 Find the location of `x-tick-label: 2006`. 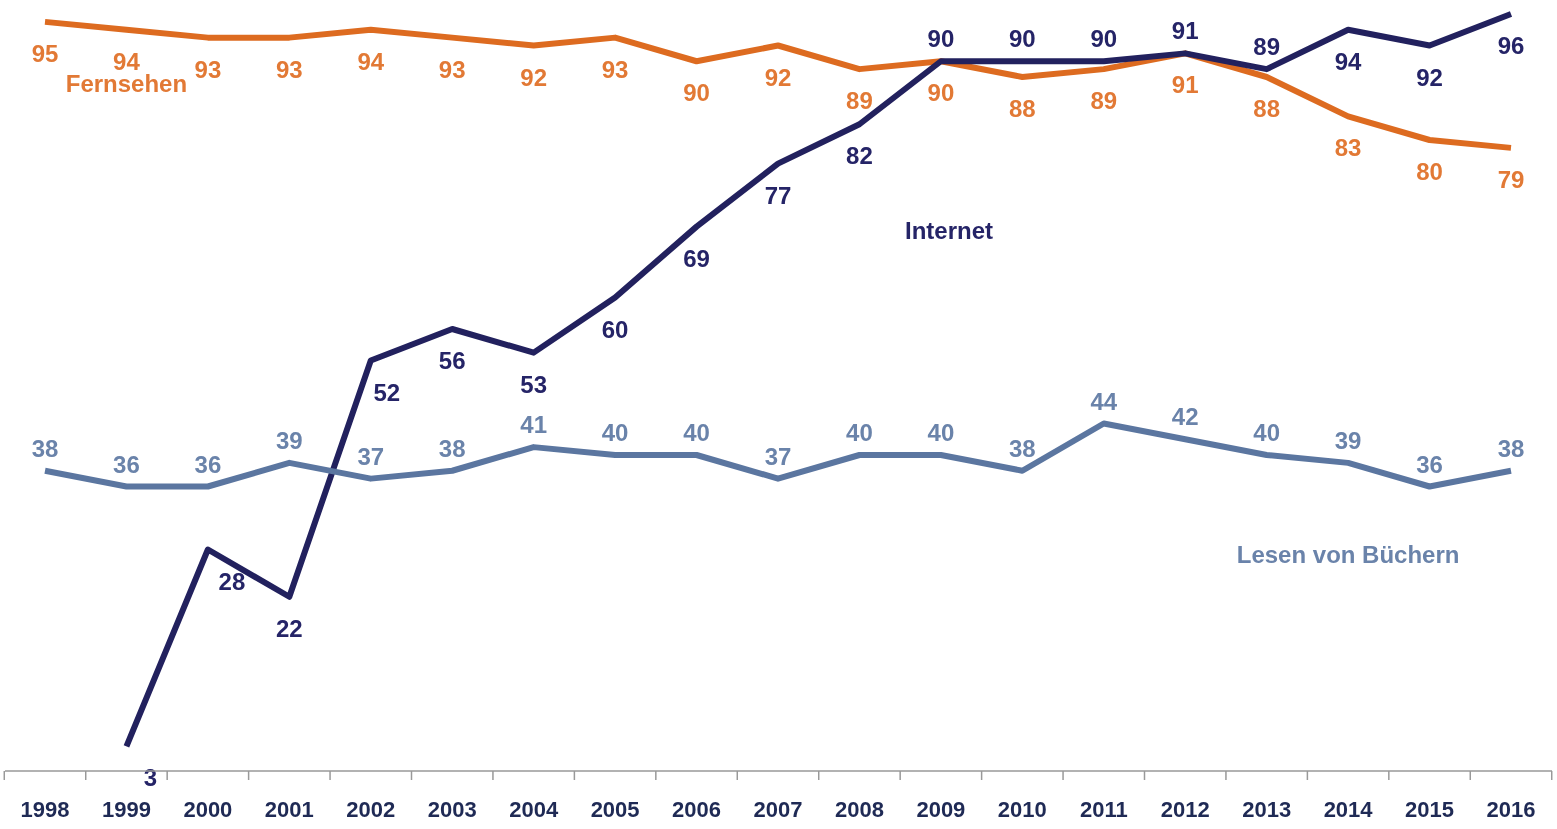

x-tick-label: 2006 is located at coordinates (697, 809).